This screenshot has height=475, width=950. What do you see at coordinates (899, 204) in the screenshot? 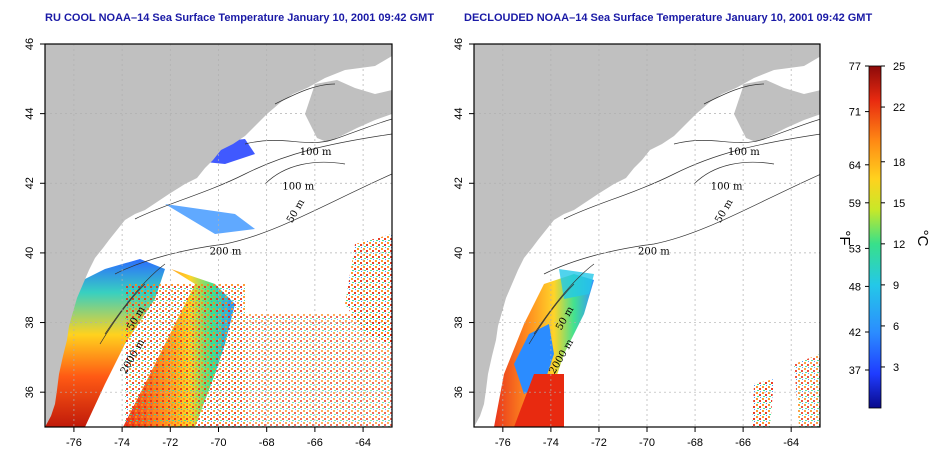
I see `celsius-tick-label: 15` at bounding box center [899, 204].